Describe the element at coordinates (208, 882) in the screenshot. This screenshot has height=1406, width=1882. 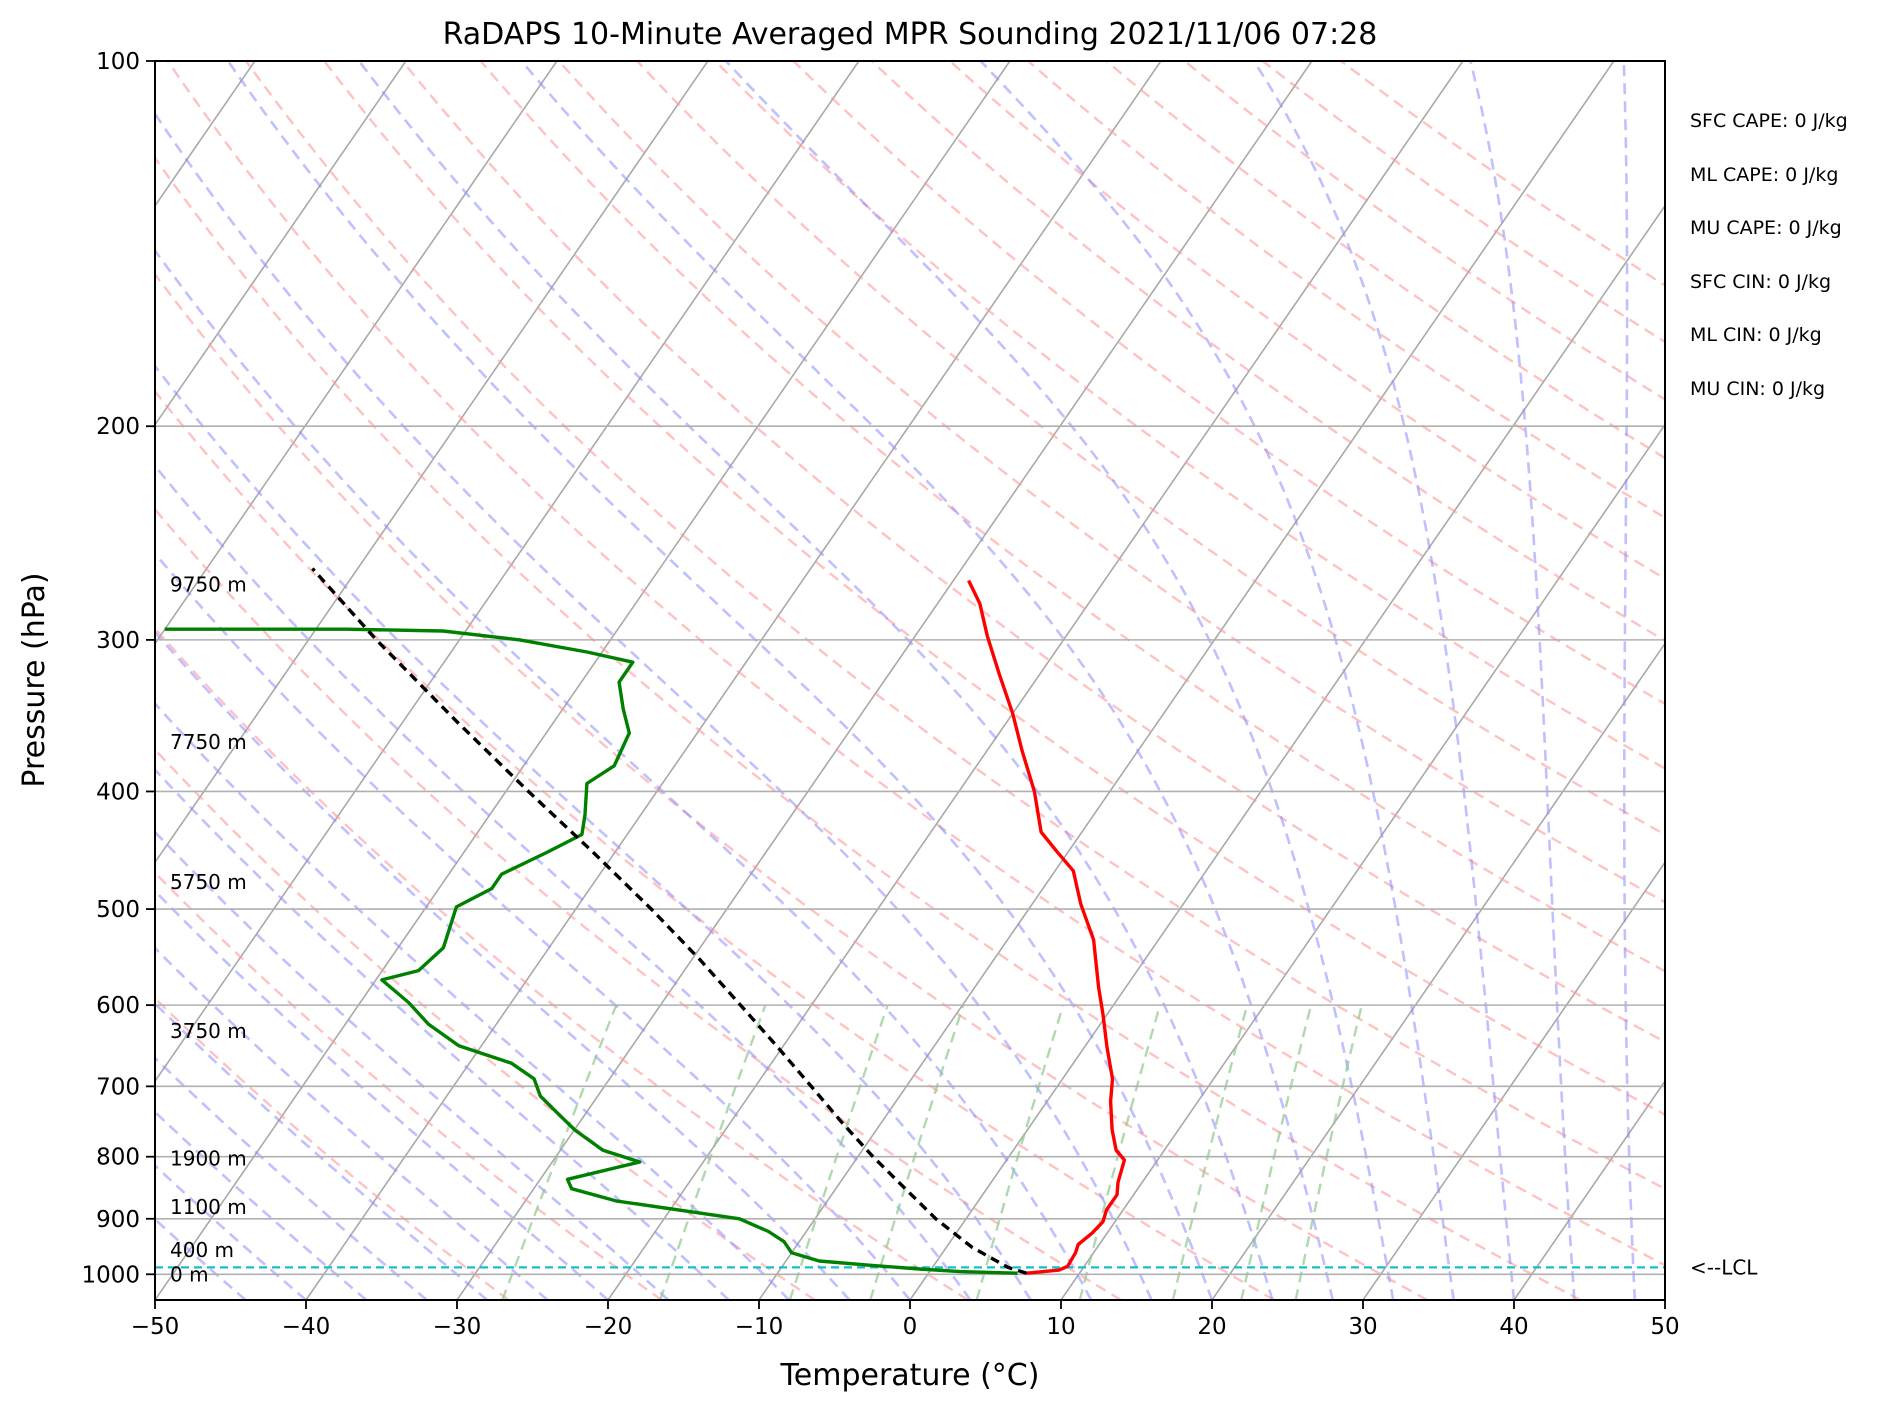
I see `height-label: 5750 m` at that location.